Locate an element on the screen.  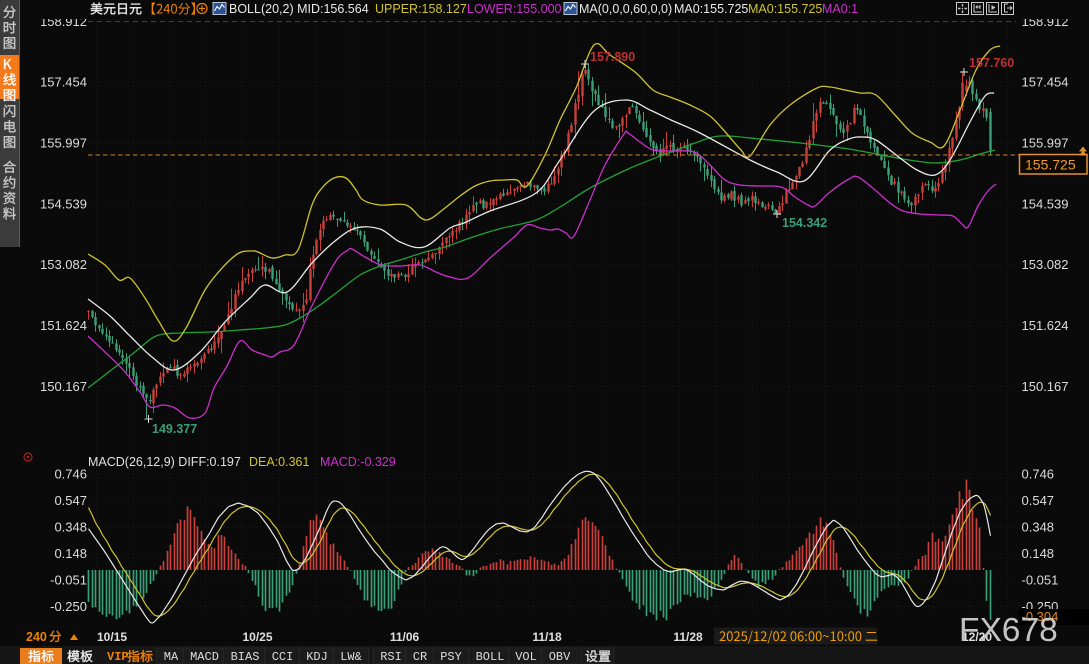
svg-text: BOLL is located at coordinates (490, 657).